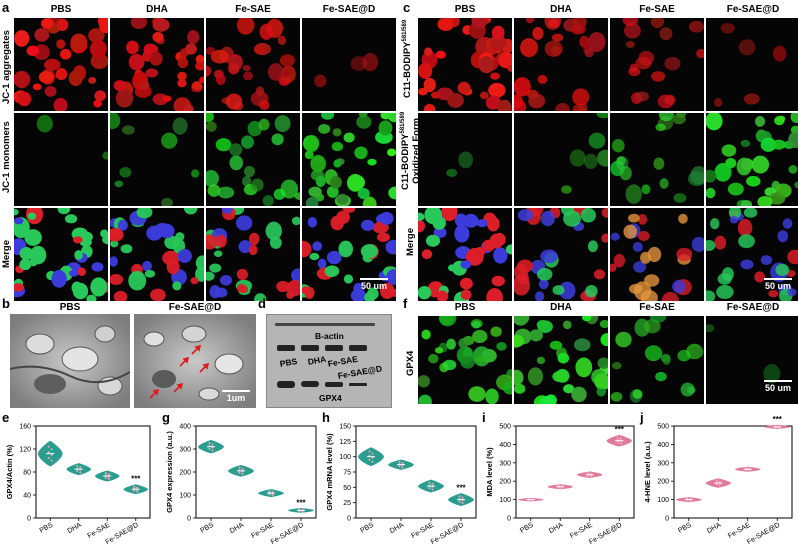 This screenshot has height=551, width=798. I want to click on tile-c-r1-c2, so click(657, 159).